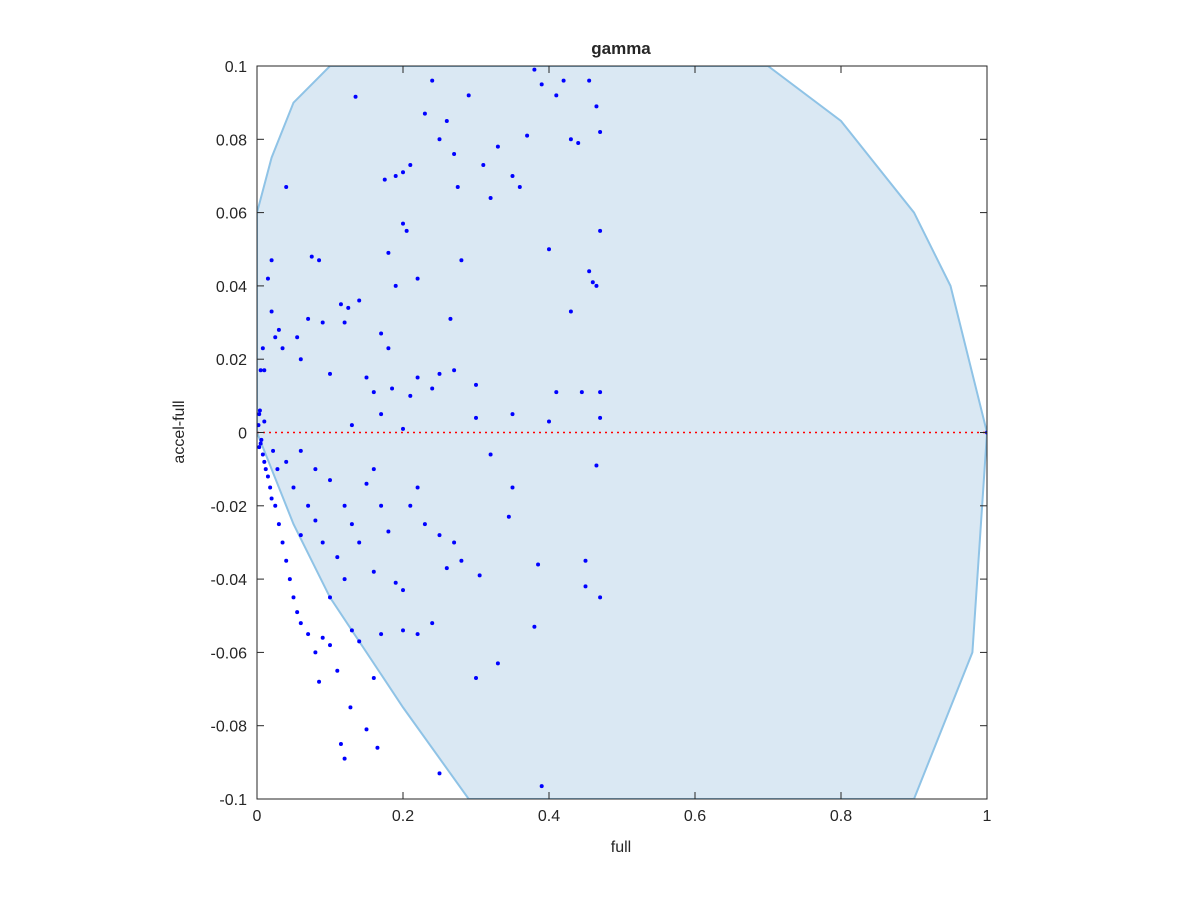 The image size is (1200, 900). I want to click on y-tick-label: -0.04, so click(229, 580).